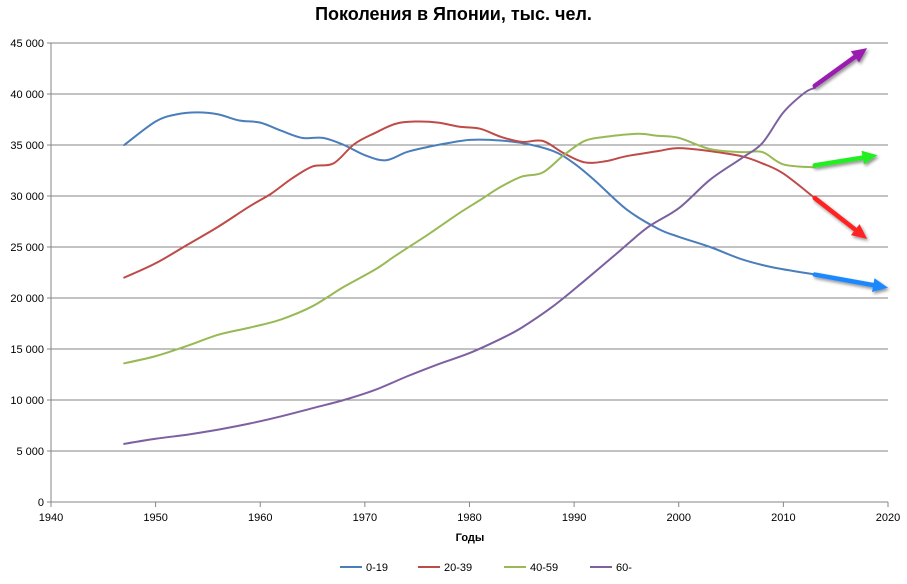 This screenshot has height=584, width=907. I want to click on y-tick-label: 45 000, so click(27, 44).